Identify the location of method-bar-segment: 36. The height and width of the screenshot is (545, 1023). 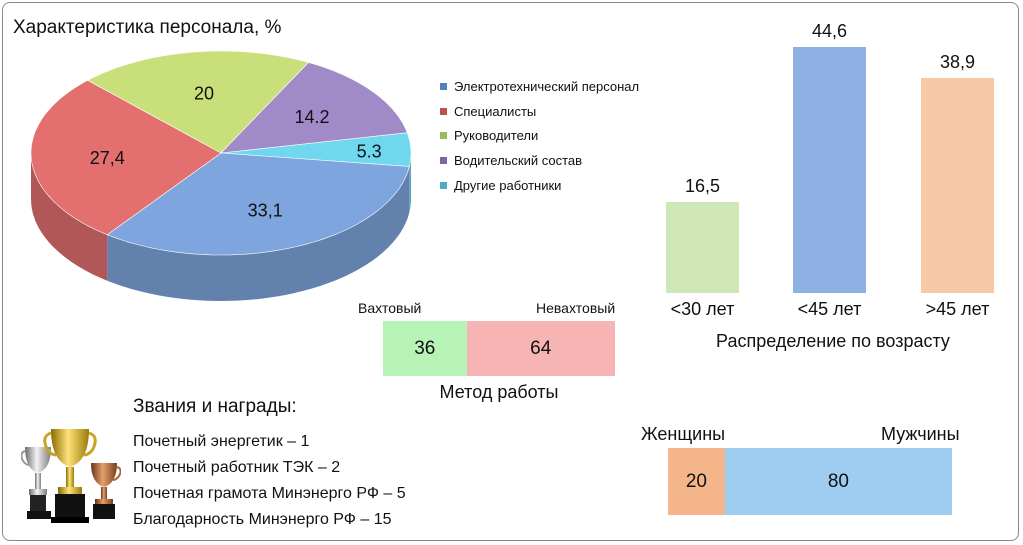
(425, 348).